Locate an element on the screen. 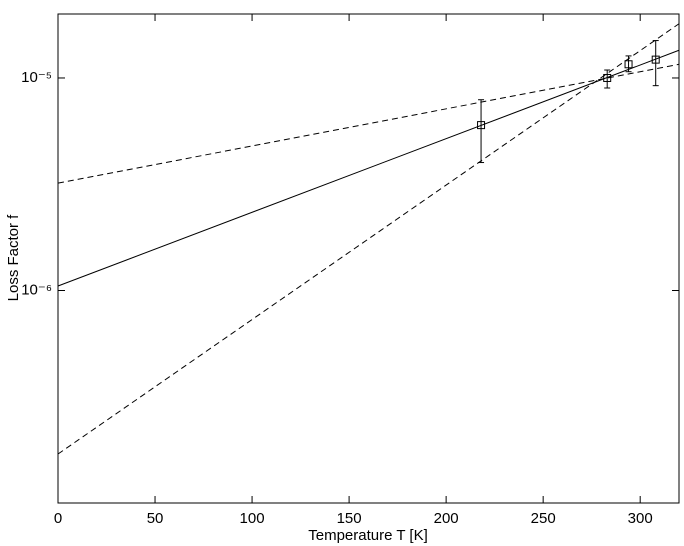 Image resolution: width=684 pixels, height=546 pixels. x-tick-label: 50 is located at coordinates (155, 518).